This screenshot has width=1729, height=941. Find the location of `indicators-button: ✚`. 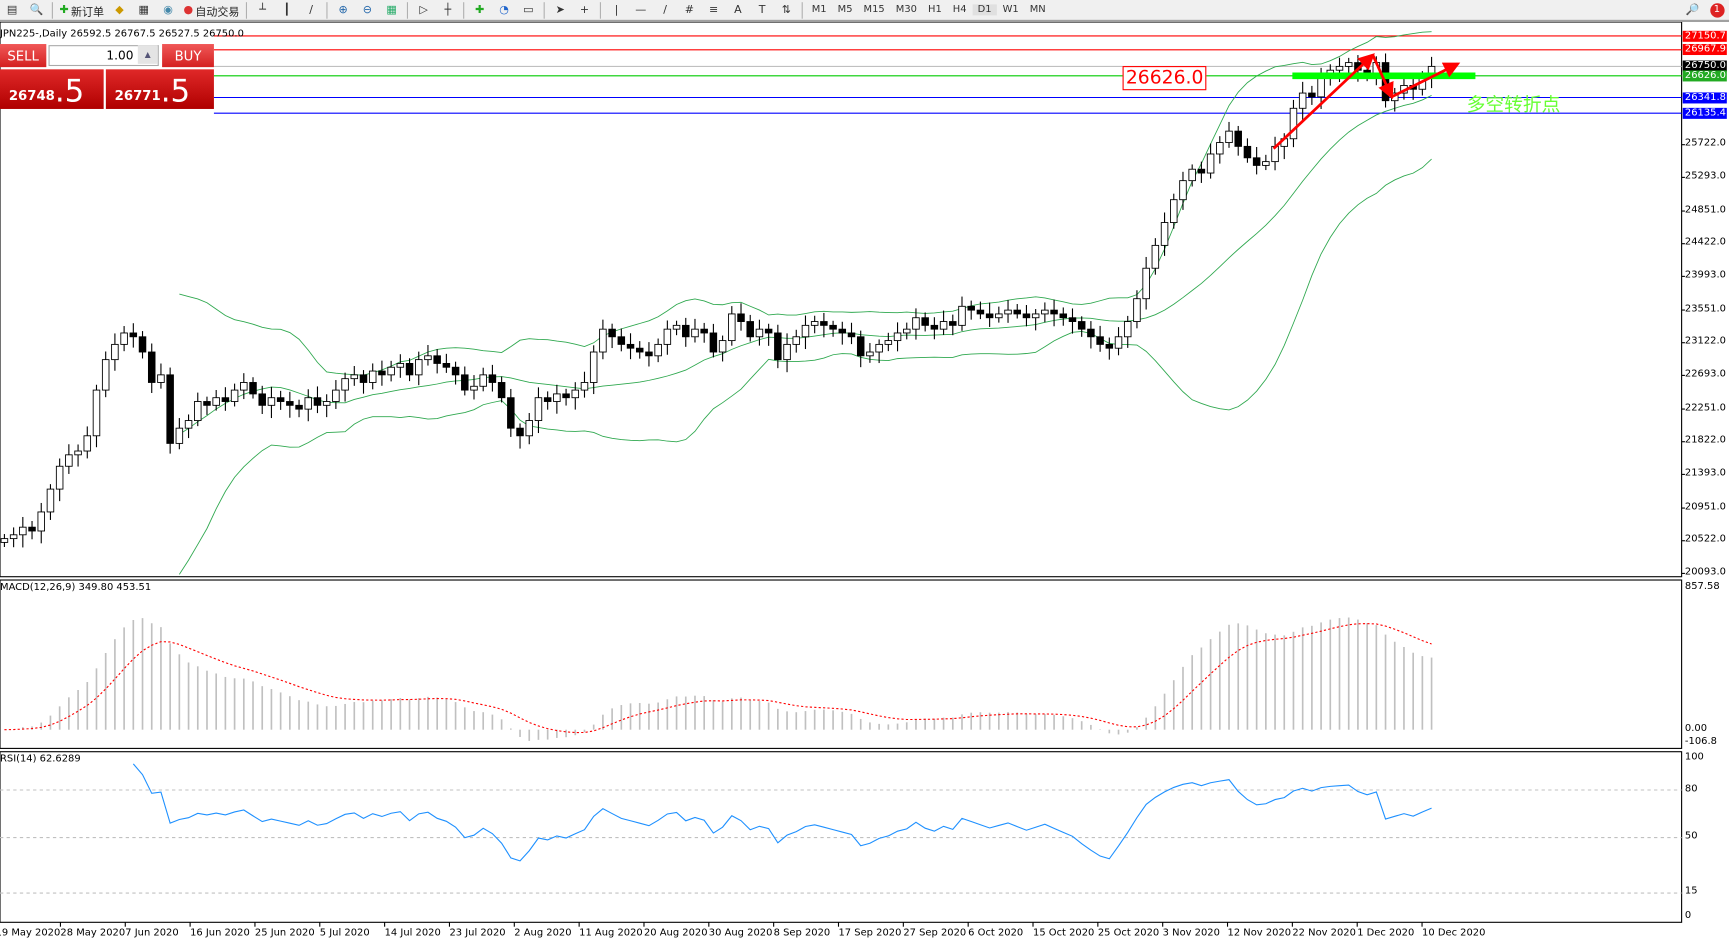

indicators-button: ✚ is located at coordinates (480, 10).